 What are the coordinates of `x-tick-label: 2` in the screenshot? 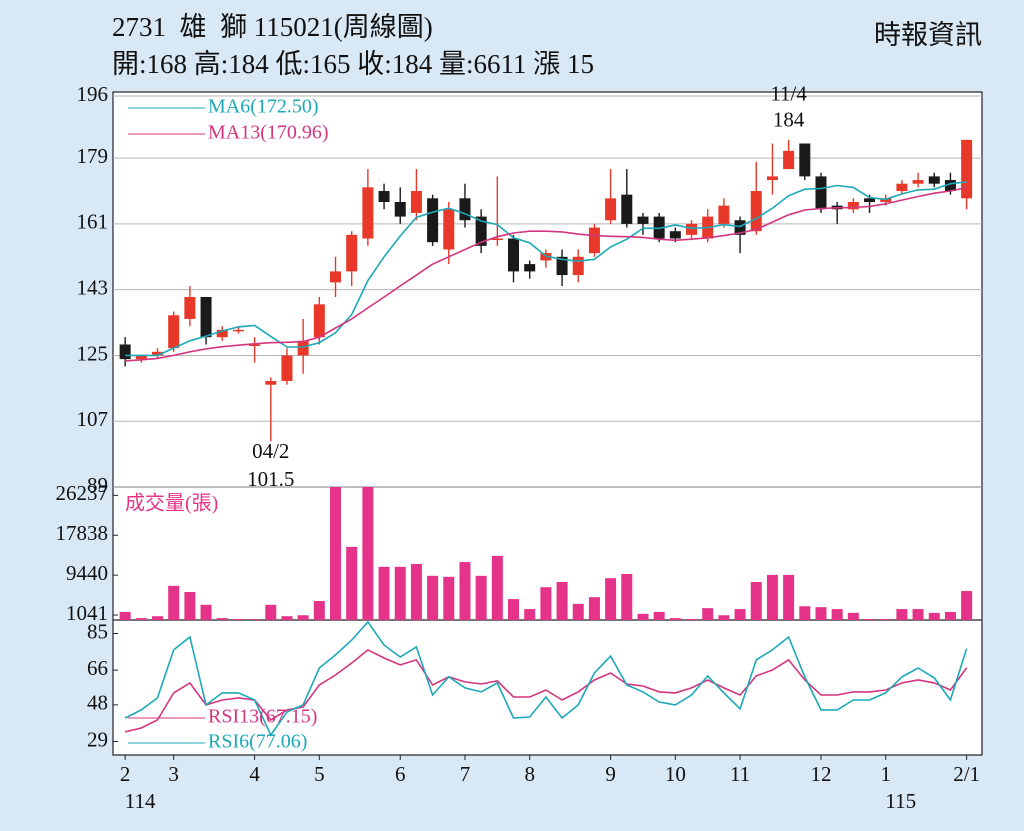 It's located at (125, 774).